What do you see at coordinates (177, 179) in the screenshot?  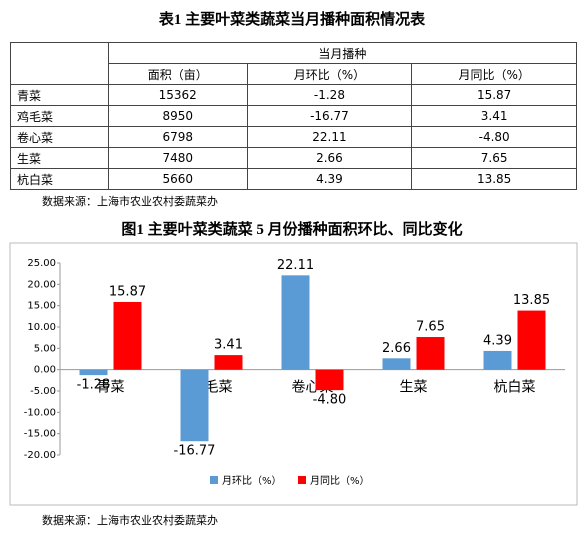 I see `cell: 5660` at bounding box center [177, 179].